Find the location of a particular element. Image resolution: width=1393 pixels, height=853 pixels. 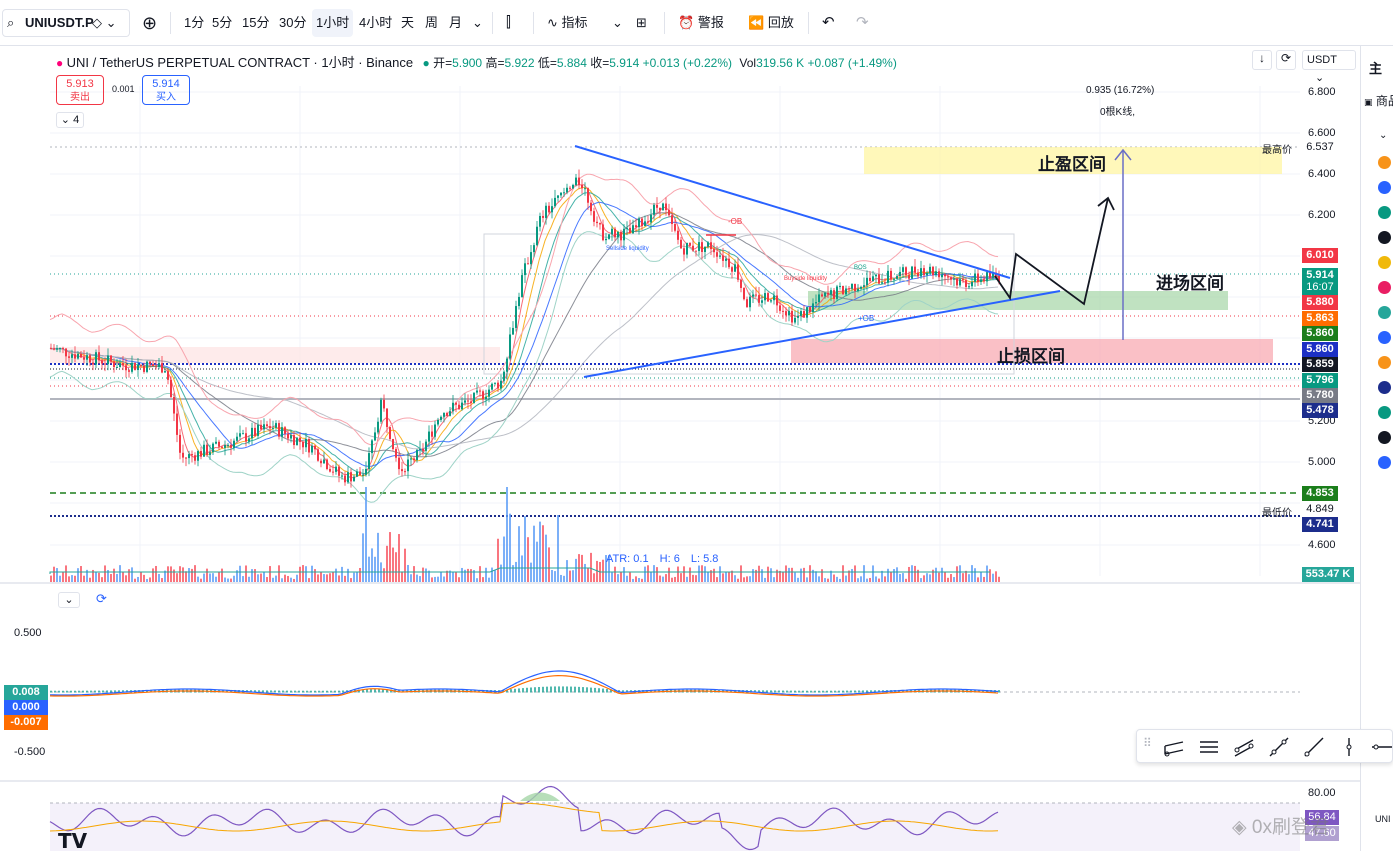

indicators-collapse-button: ⌄ 4 is located at coordinates (70, 120).